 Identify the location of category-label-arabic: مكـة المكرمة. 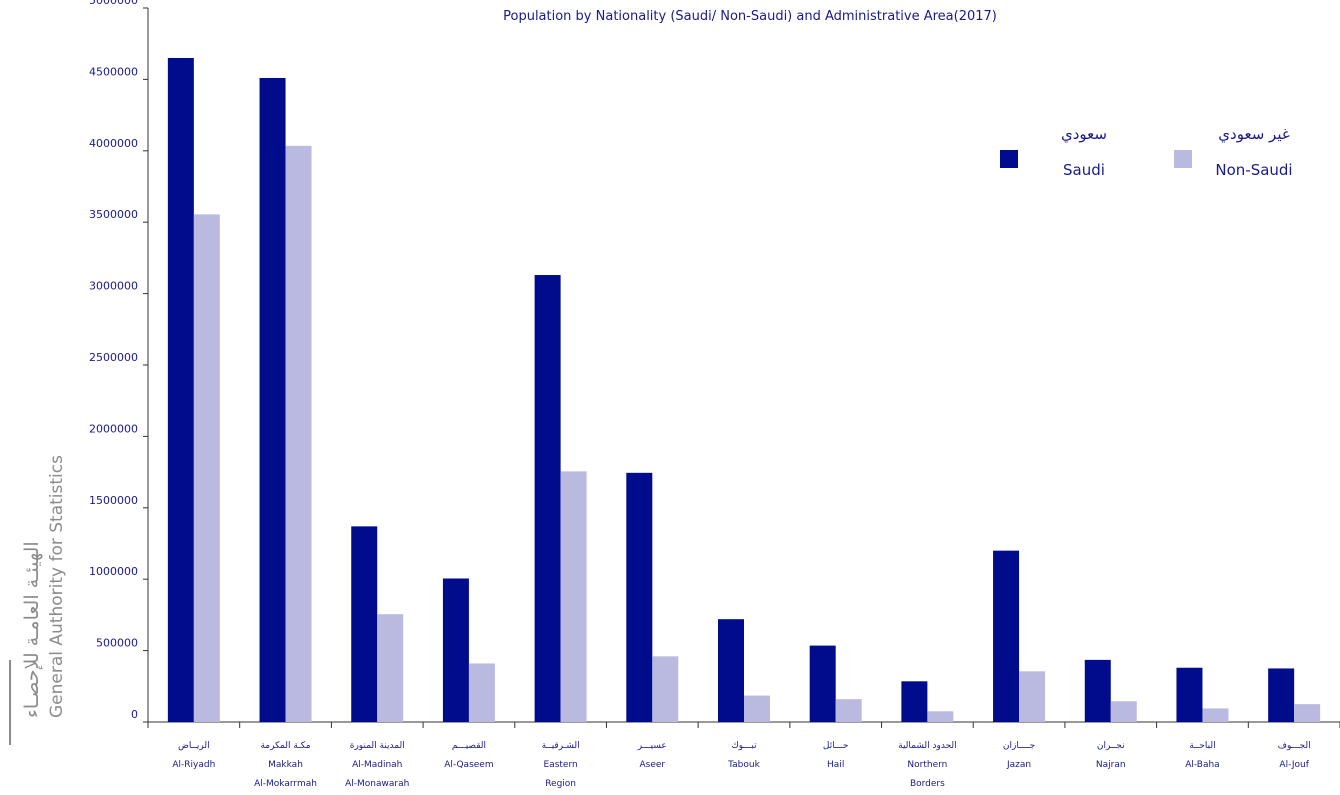
(285, 746).